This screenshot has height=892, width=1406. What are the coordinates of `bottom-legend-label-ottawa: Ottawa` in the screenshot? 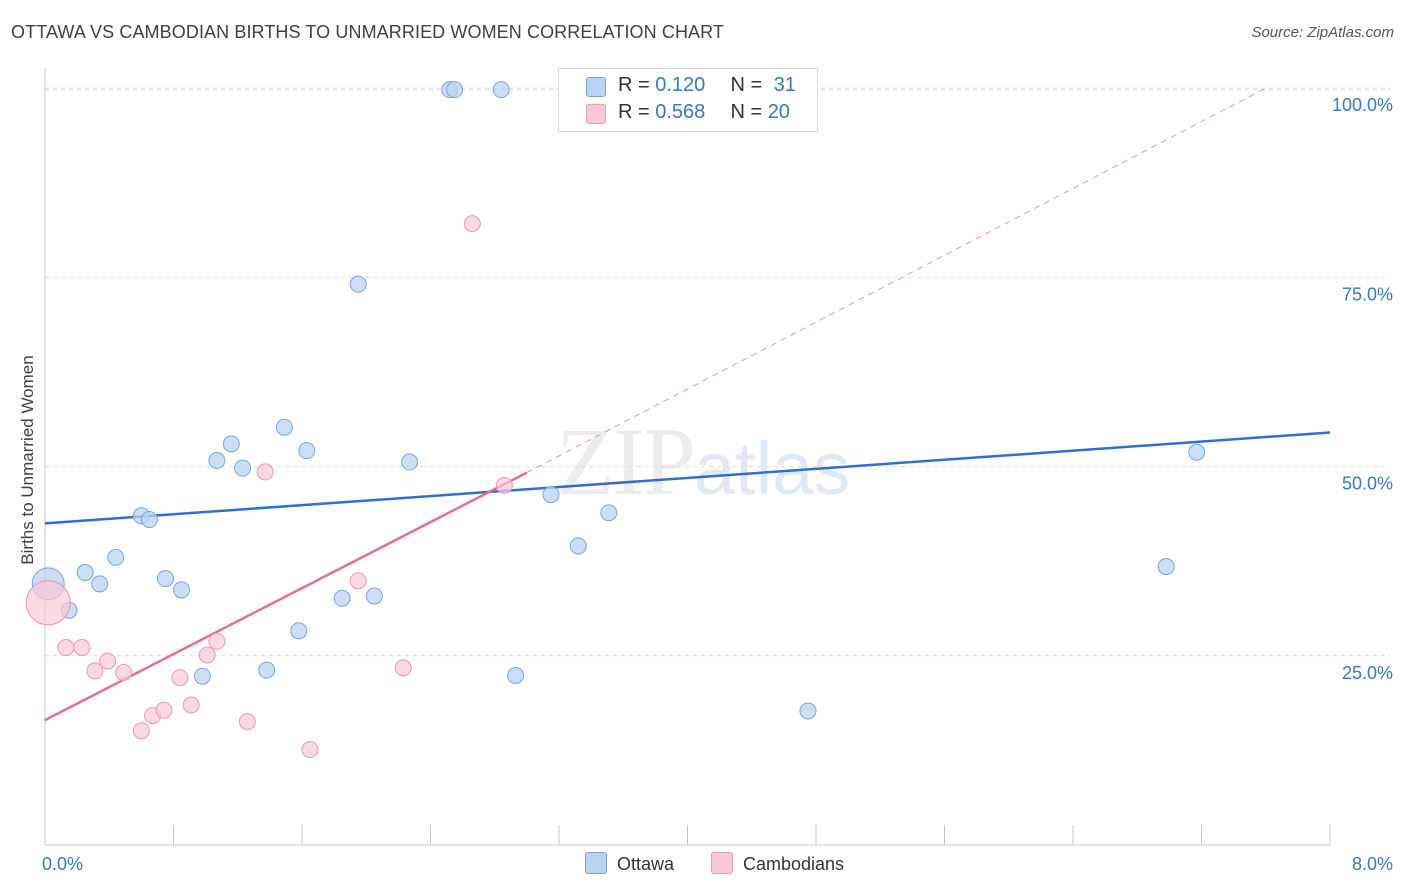 It's located at (646, 864).